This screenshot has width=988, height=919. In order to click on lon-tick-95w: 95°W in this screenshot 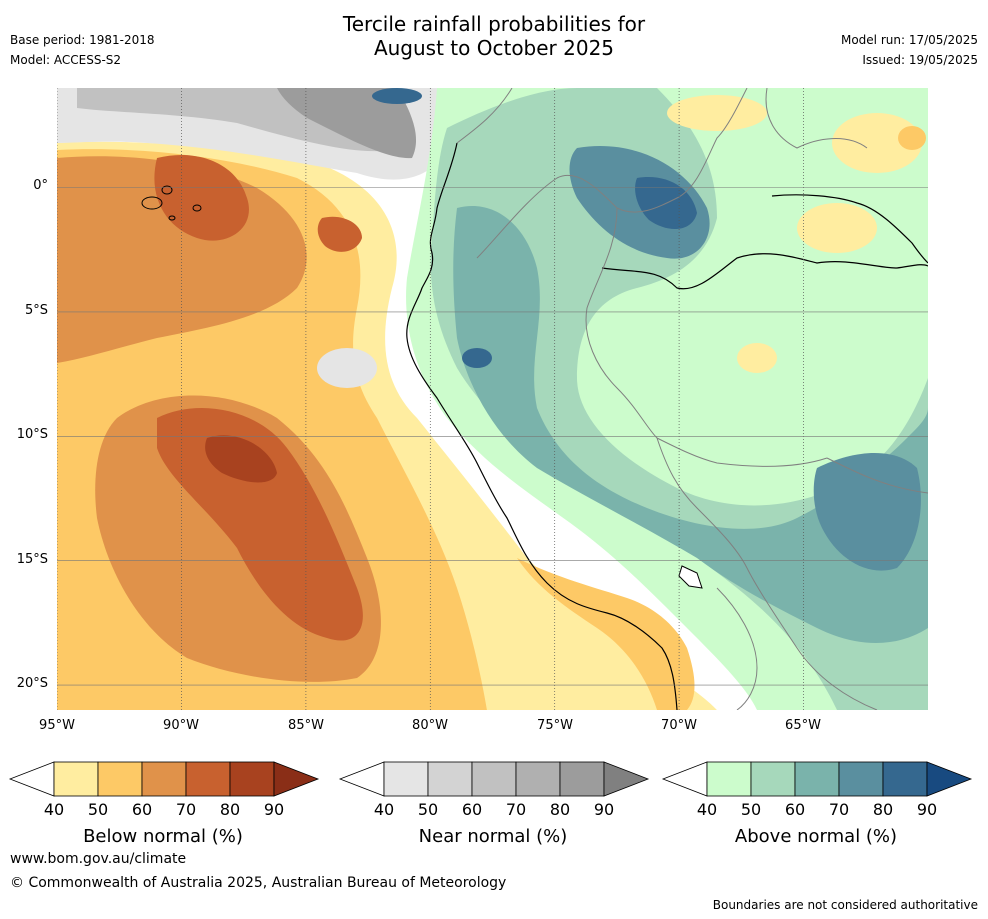, I will do `click(57, 725)`.